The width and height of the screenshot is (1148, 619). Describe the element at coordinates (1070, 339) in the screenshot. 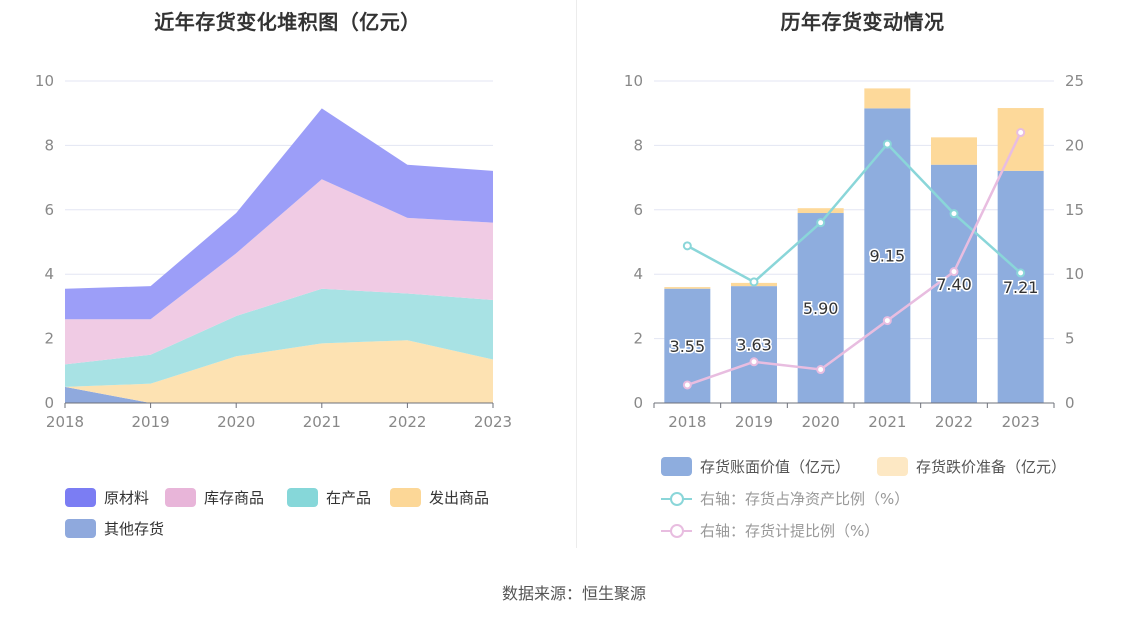

I see `y2-tick-label: 5` at that location.